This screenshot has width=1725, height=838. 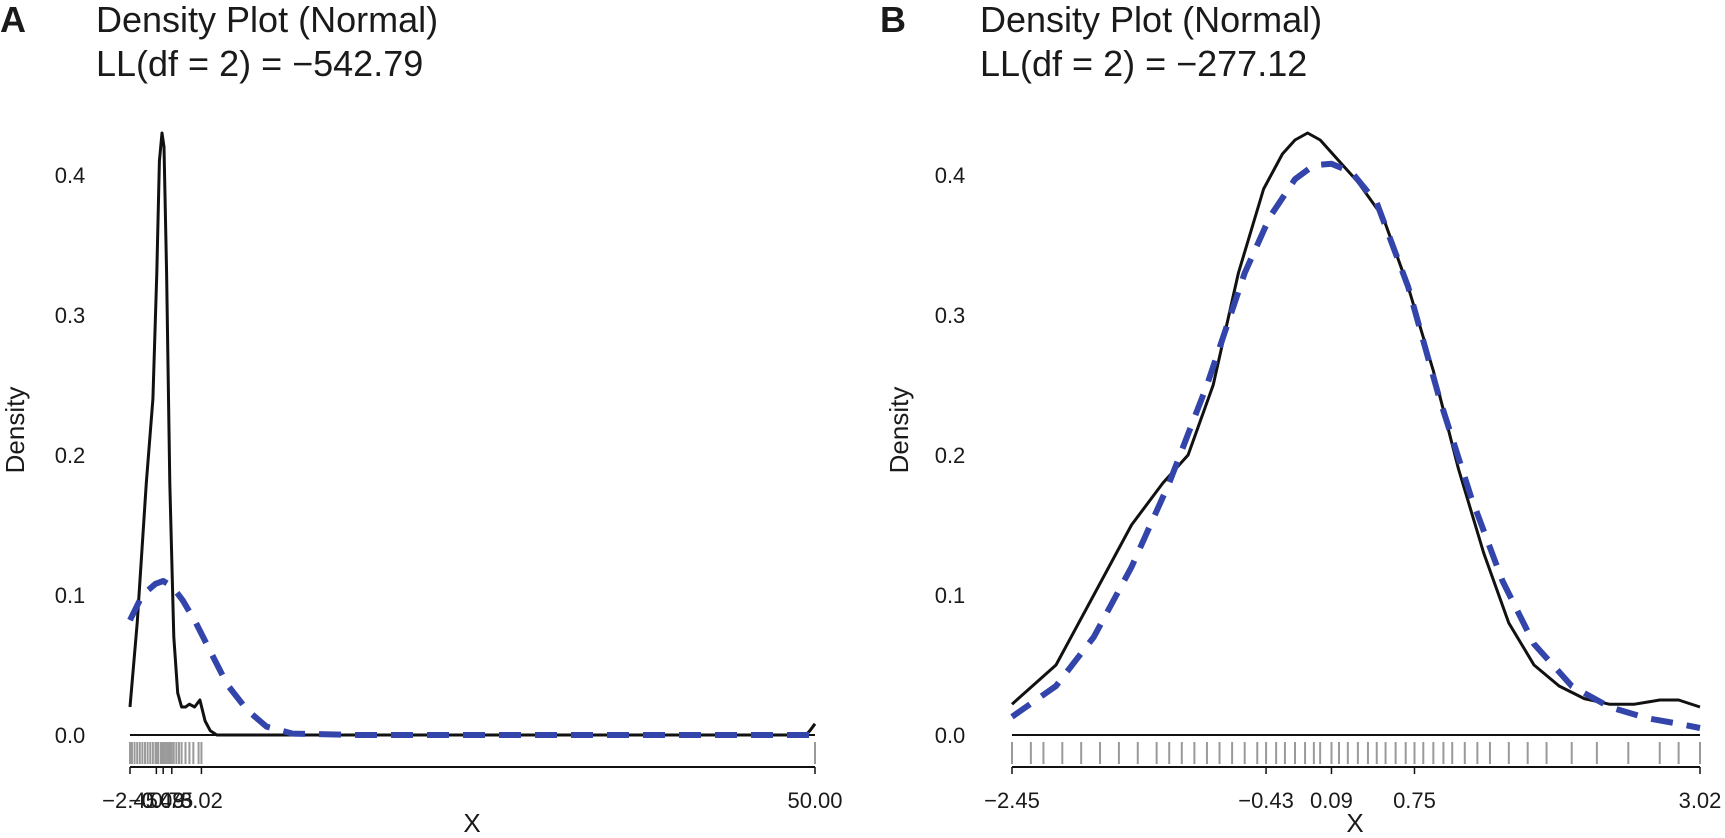 I want to click on panel-b-y-ticks: 0.0 0.1 0.2 0.3 0.4, so click(x=950, y=455).